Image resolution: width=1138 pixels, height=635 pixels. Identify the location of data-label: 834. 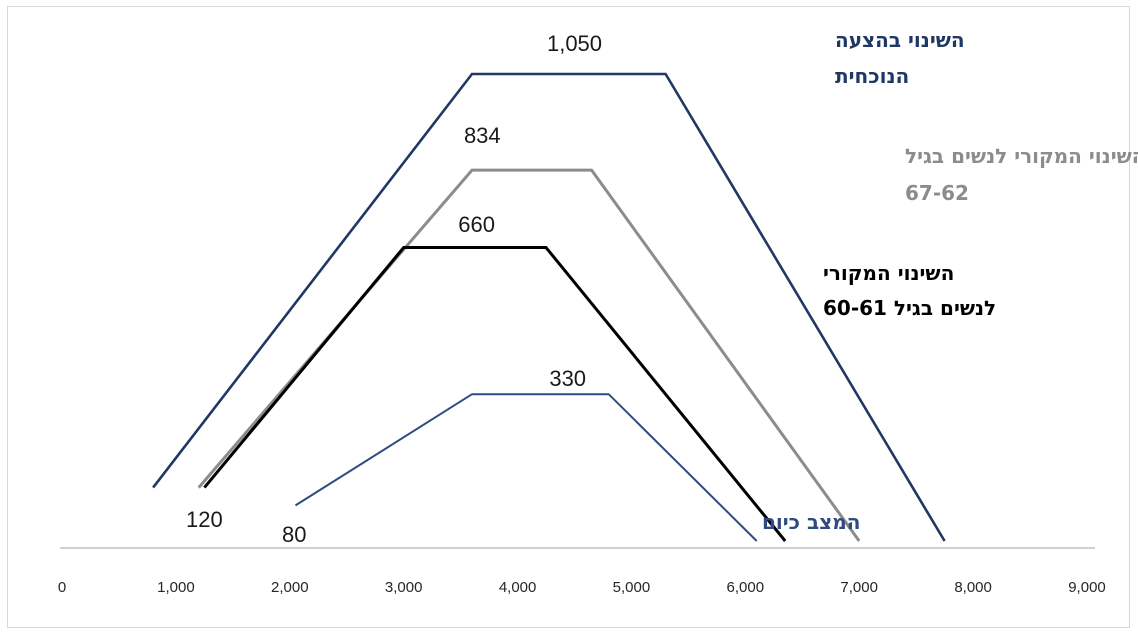
(482, 135).